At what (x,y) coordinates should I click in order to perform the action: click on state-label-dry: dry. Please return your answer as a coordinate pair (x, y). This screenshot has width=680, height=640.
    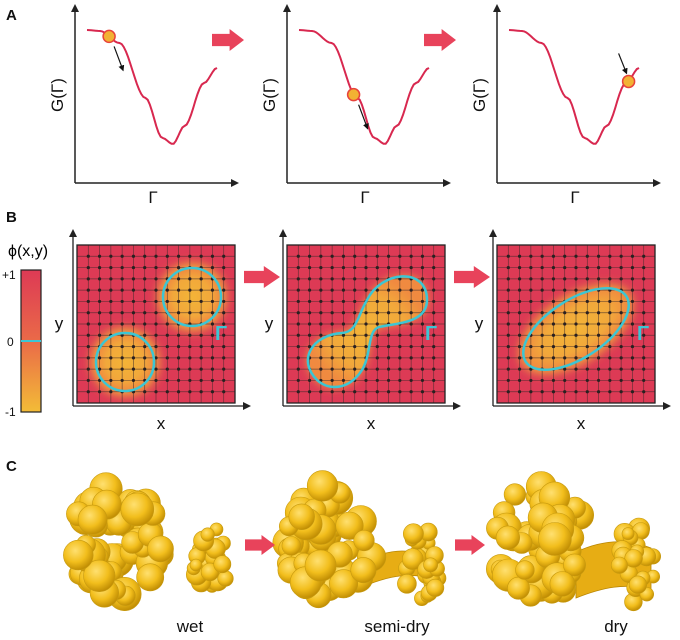
    Looking at the image, I should click on (616, 626).